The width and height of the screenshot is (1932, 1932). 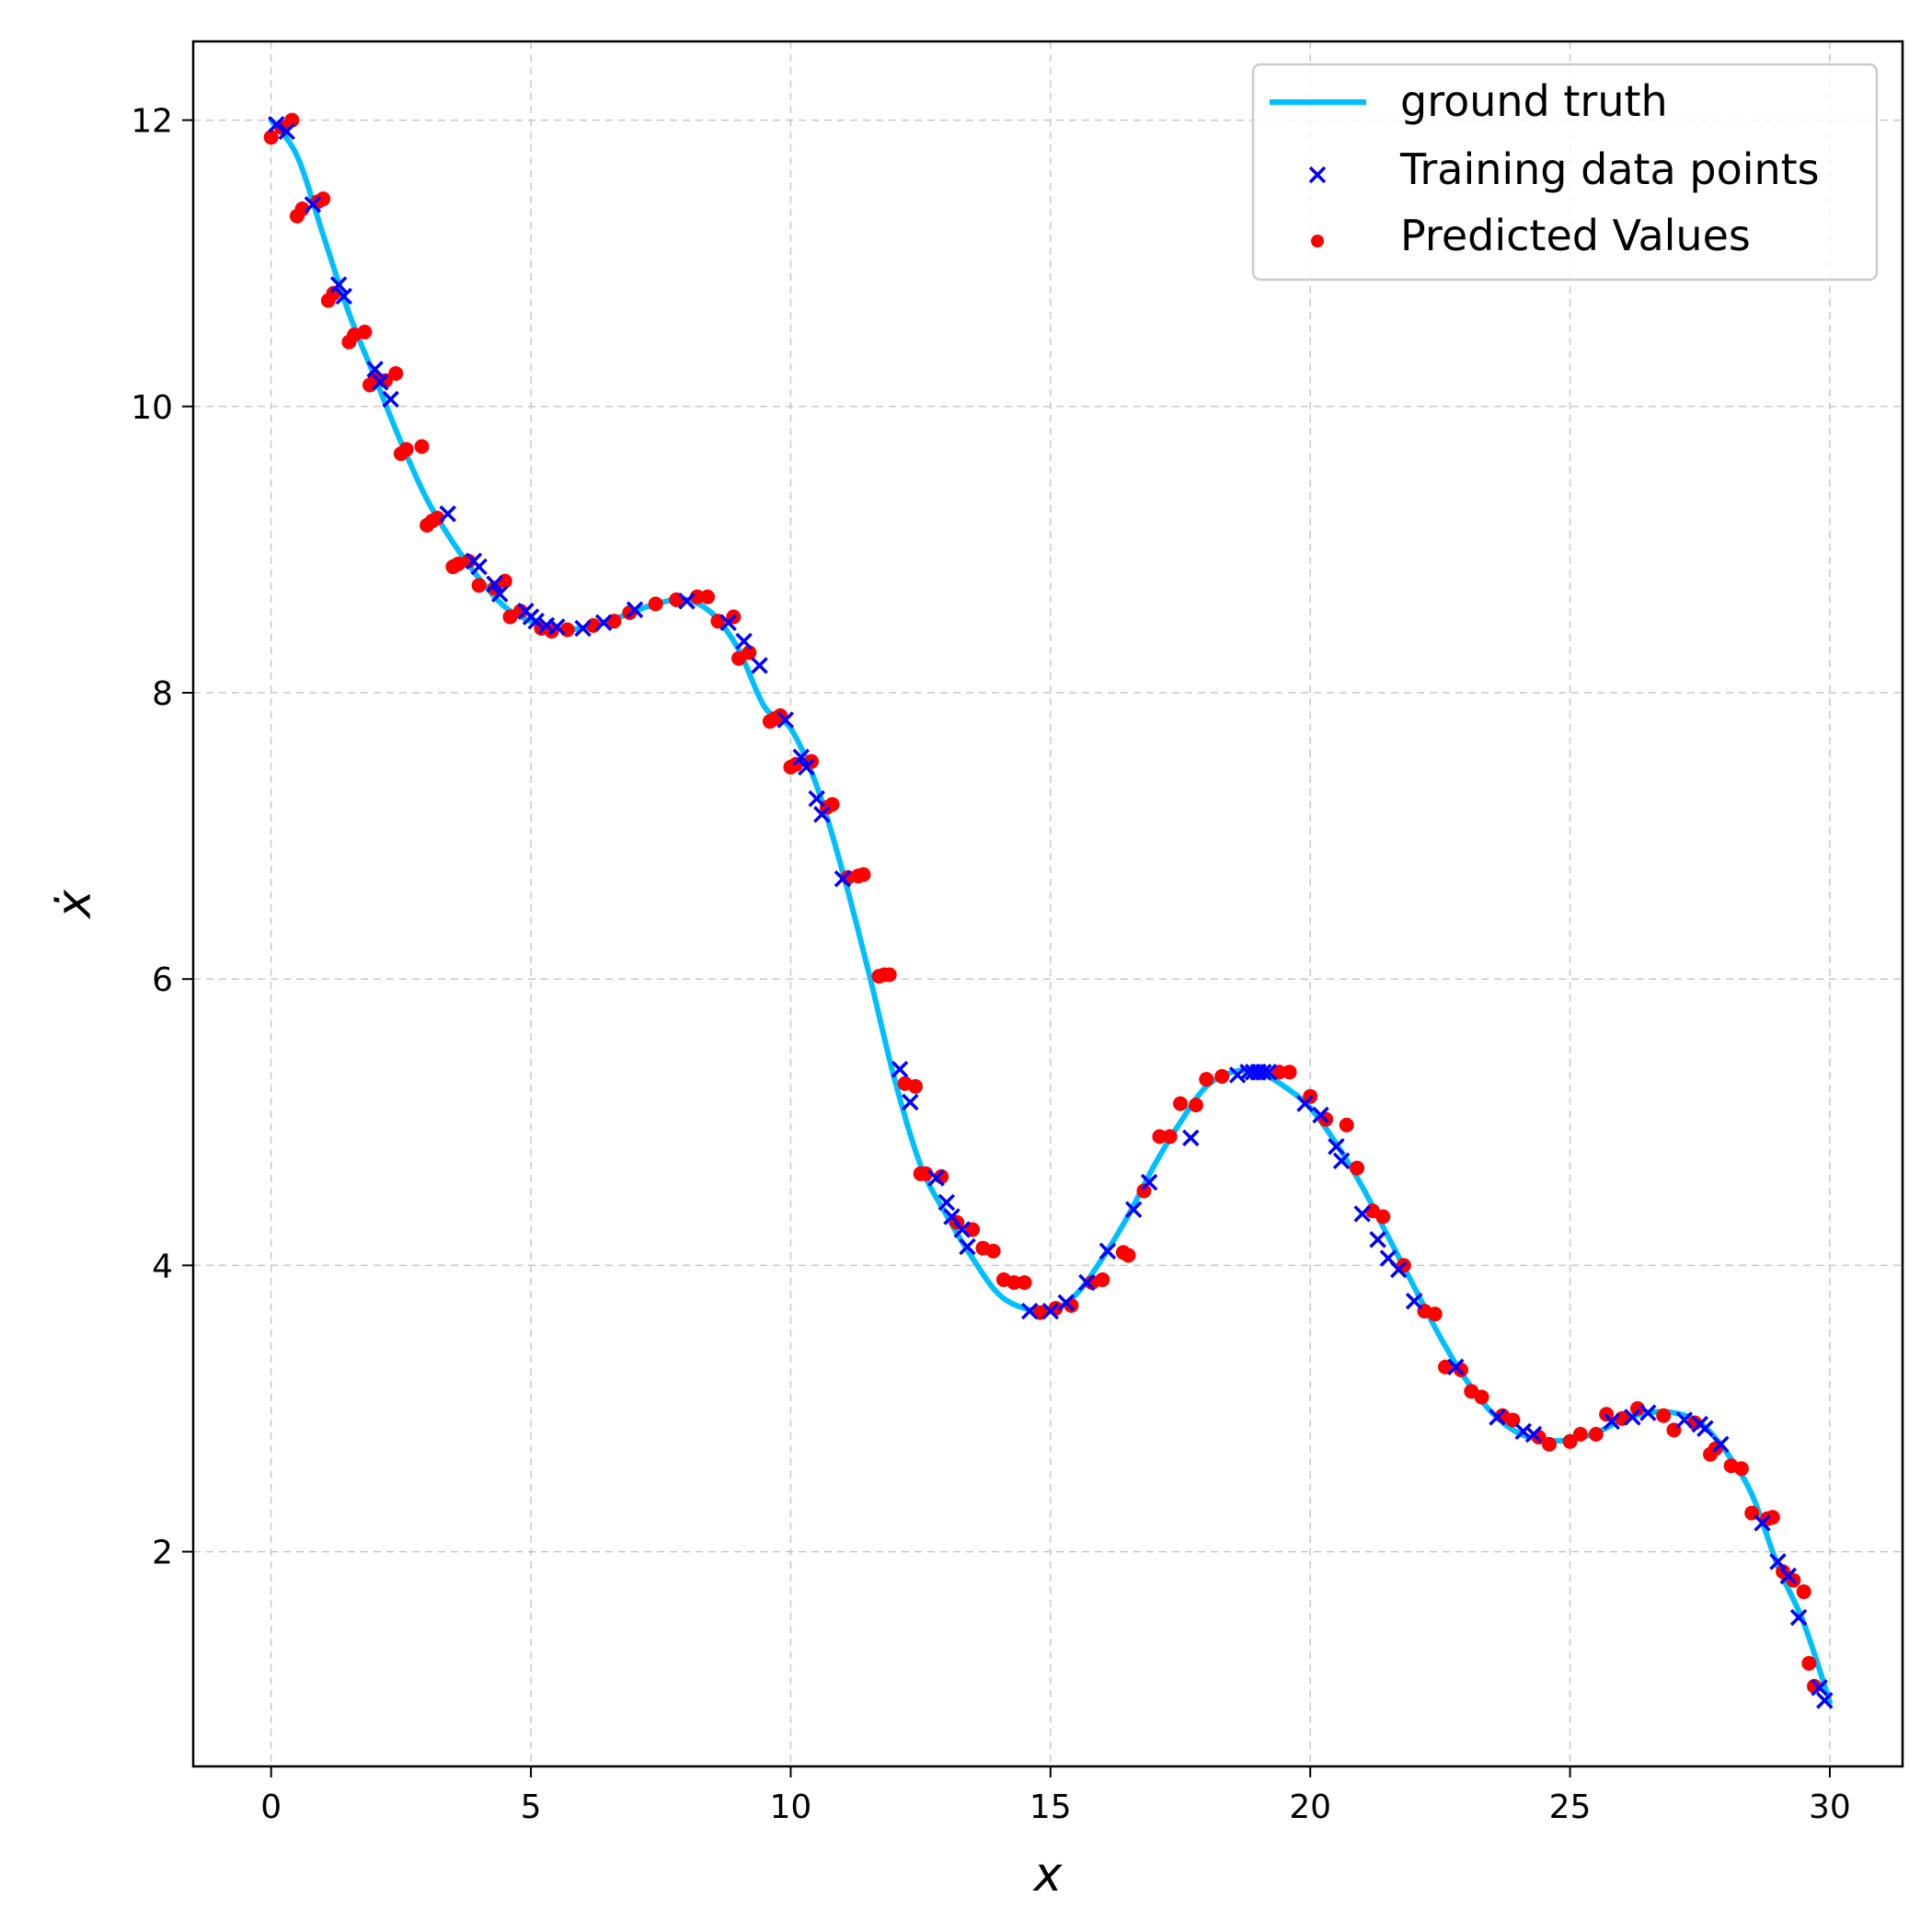 I want to click on y-tick-label: 12, so click(x=152, y=122).